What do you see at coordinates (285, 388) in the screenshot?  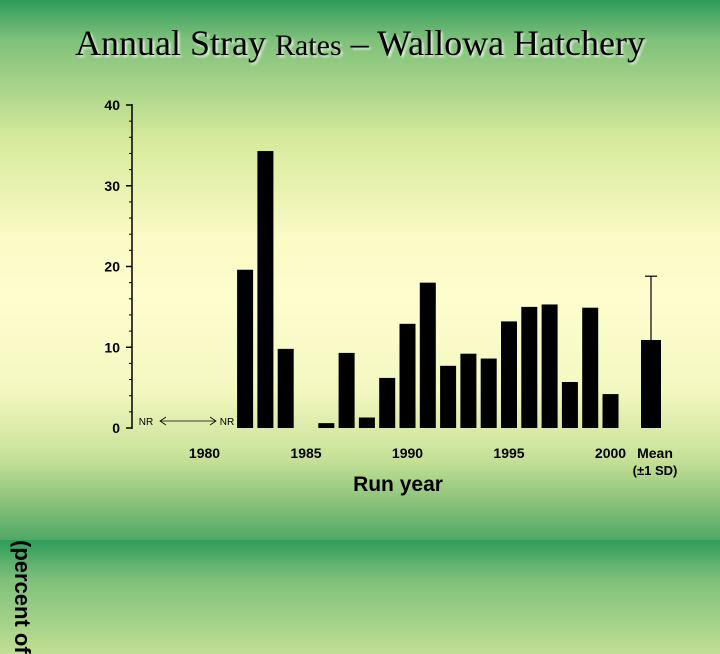 I see `bar-1984` at bounding box center [285, 388].